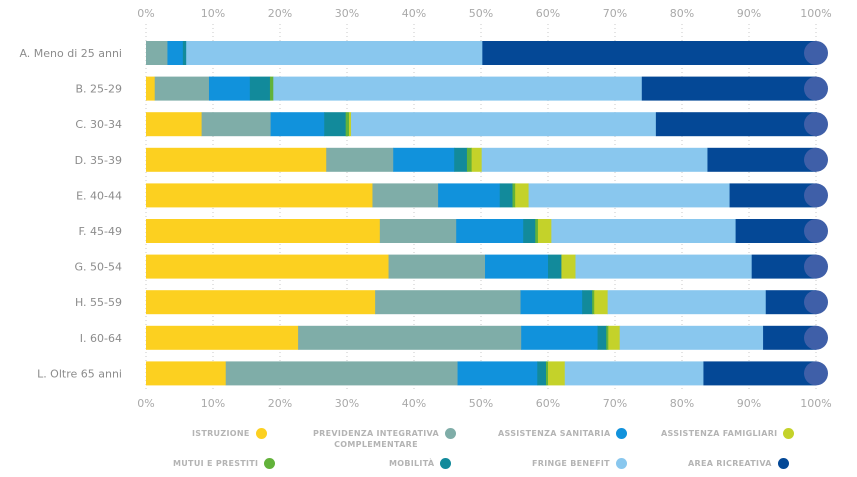 The height and width of the screenshot is (477, 857). Describe the element at coordinates (815, 13) in the screenshot. I see `x-tick-label: 100%` at that location.